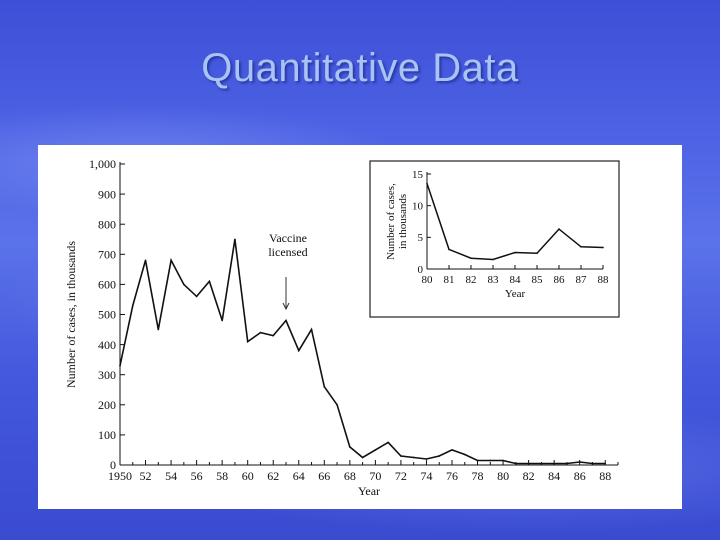  Describe the element at coordinates (146, 476) in the screenshot. I see `x-tick-label: 52` at that location.